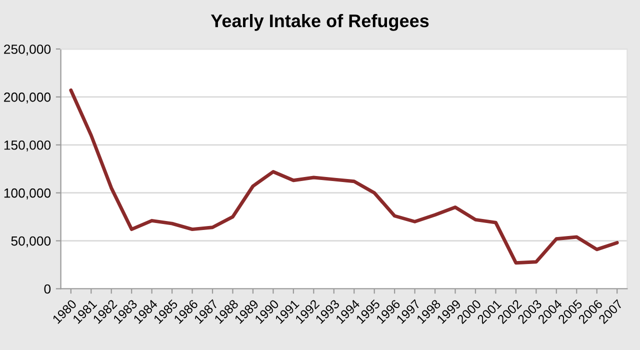 The width and height of the screenshot is (640, 350). What do you see at coordinates (27, 98) in the screenshot?
I see `y-tick-label: 200,000` at bounding box center [27, 98].